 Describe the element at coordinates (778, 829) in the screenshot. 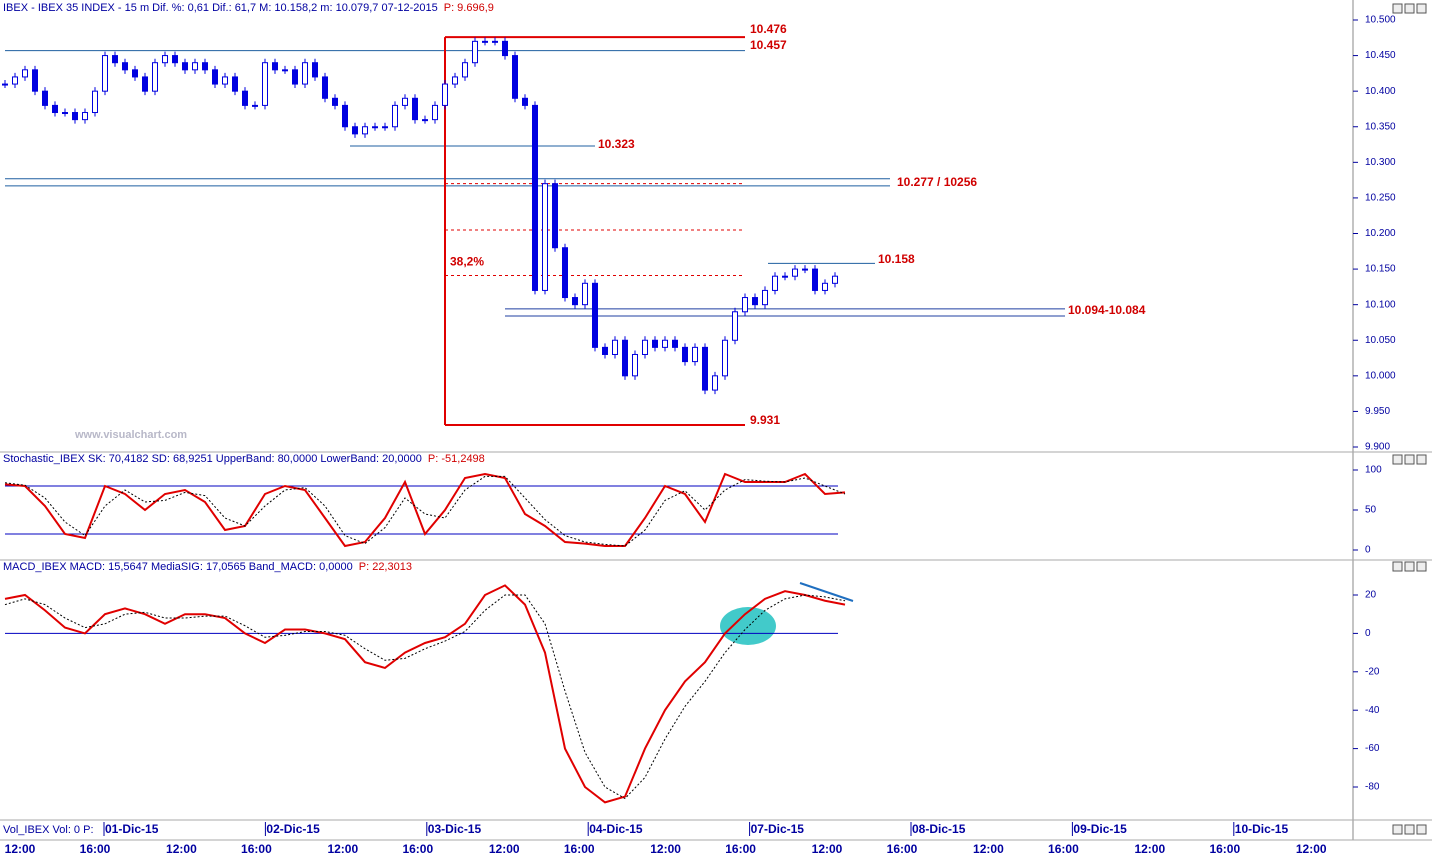

I see `date-label: 07-Dic-15` at that location.